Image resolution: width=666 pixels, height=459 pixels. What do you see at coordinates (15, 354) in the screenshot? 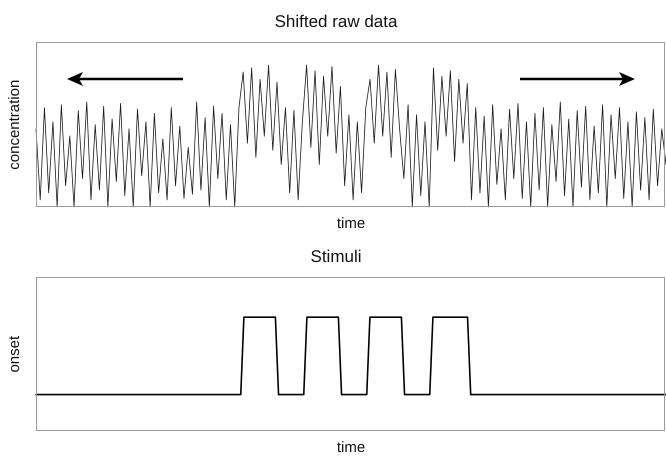
I see `y-axis-title: onset` at bounding box center [15, 354].